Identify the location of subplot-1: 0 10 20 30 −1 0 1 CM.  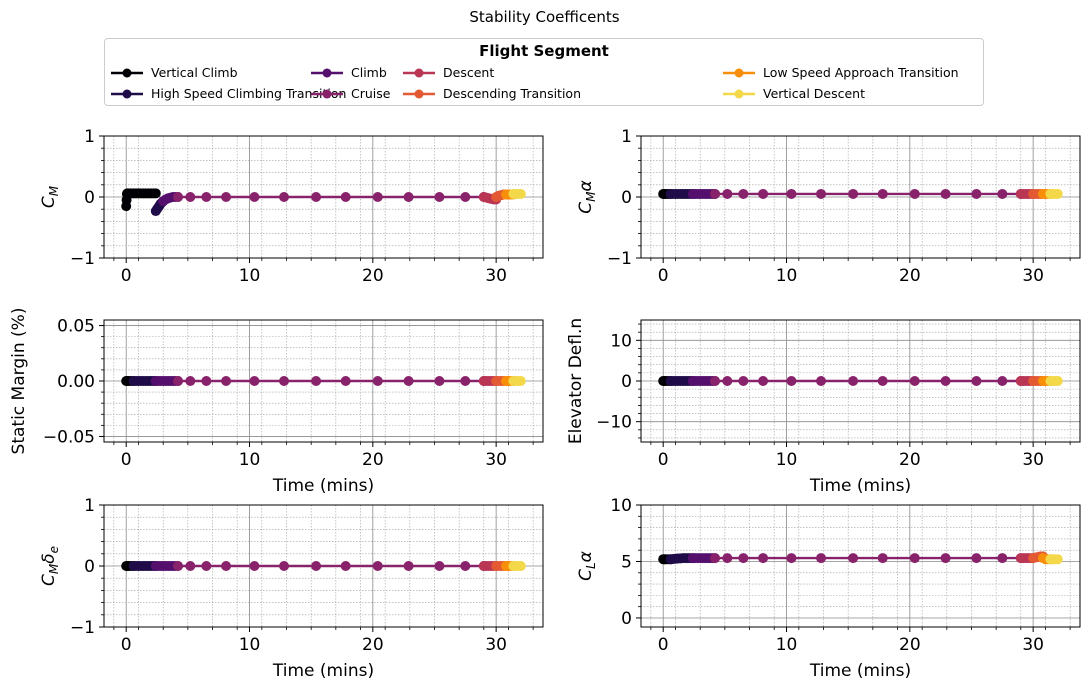
(291, 206).